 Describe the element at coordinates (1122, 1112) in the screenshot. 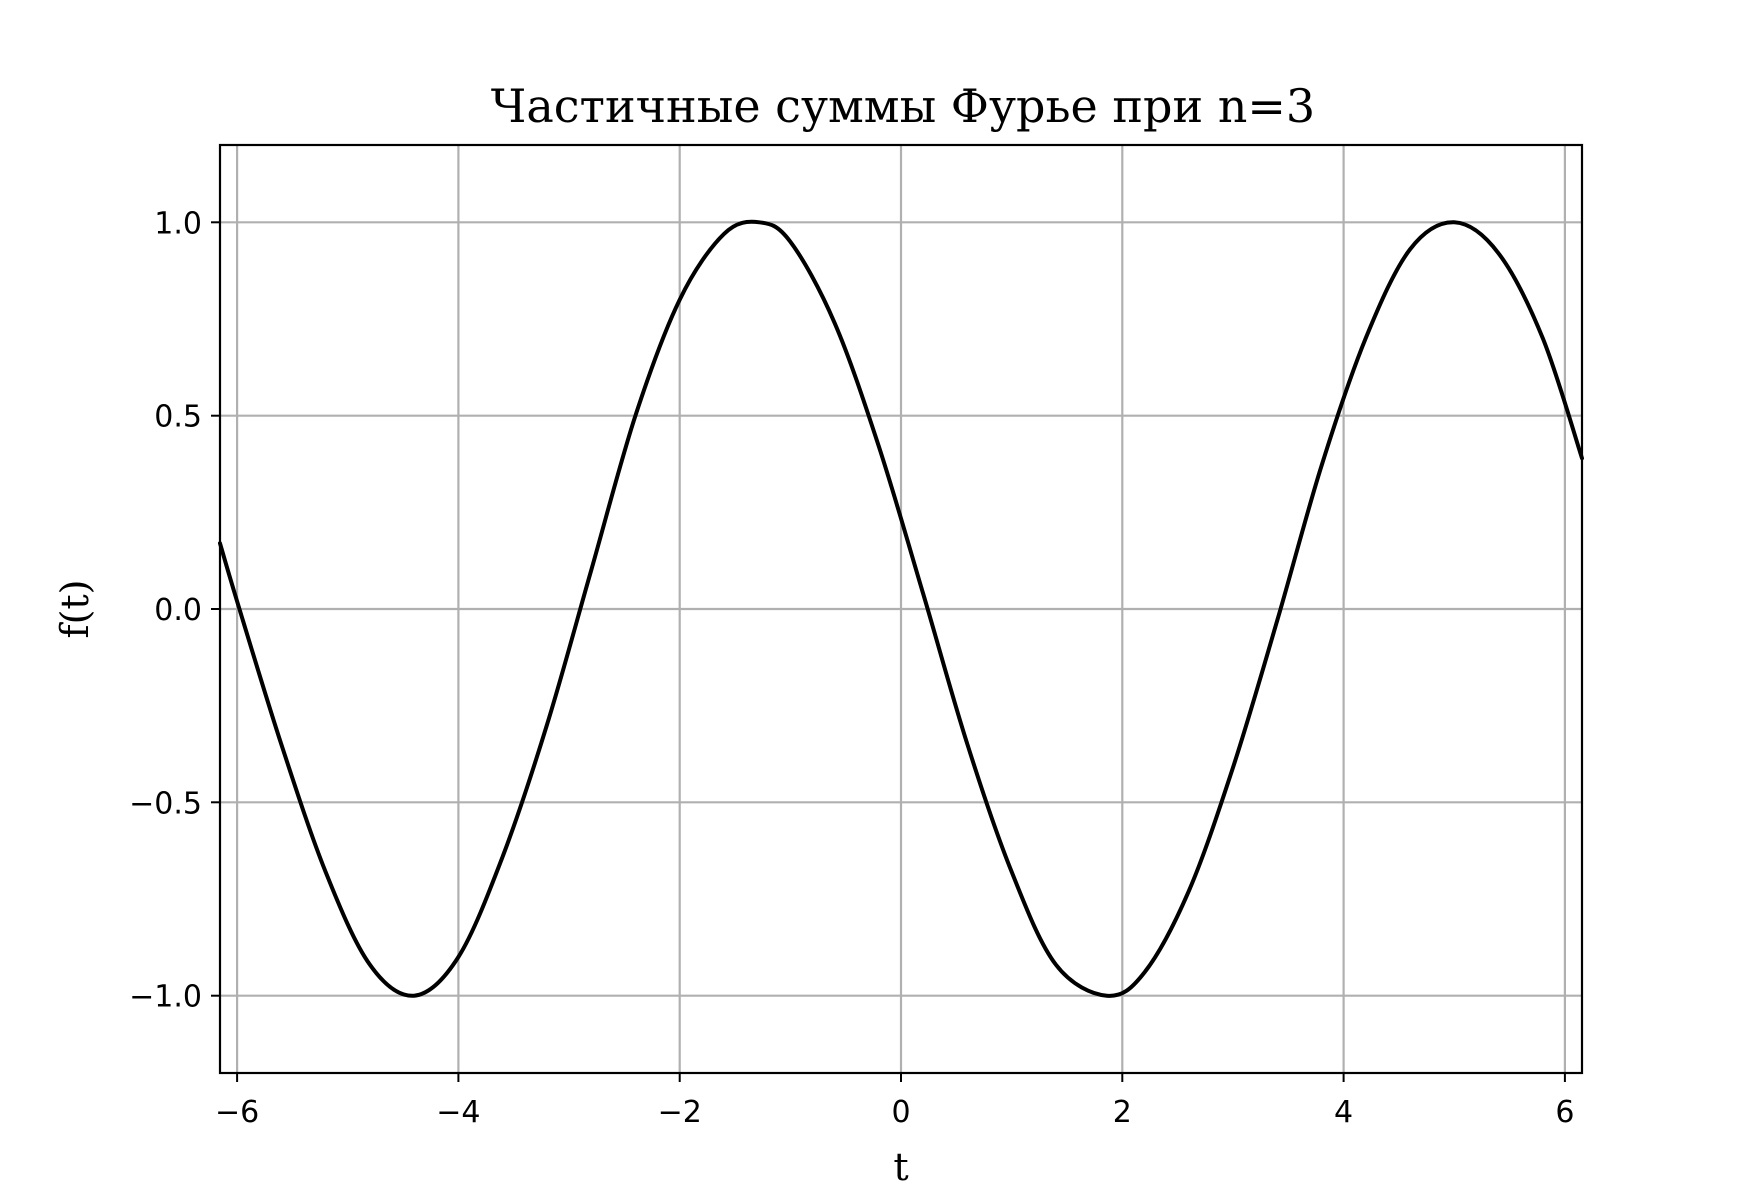

I see `x-tick-label: 2` at that location.